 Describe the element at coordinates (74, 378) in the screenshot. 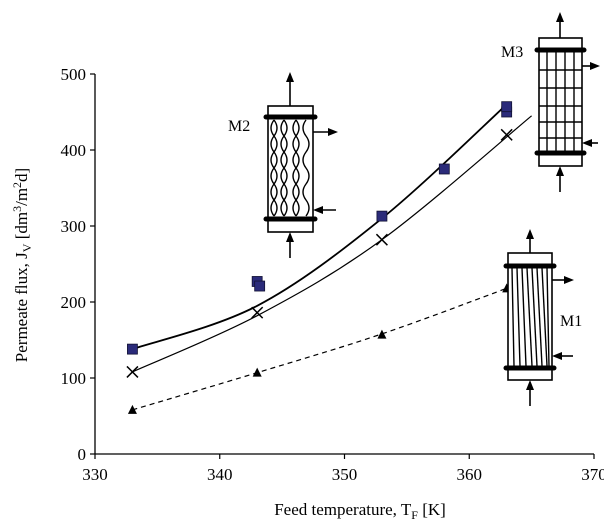

I see `y-tick-label: 100` at that location.